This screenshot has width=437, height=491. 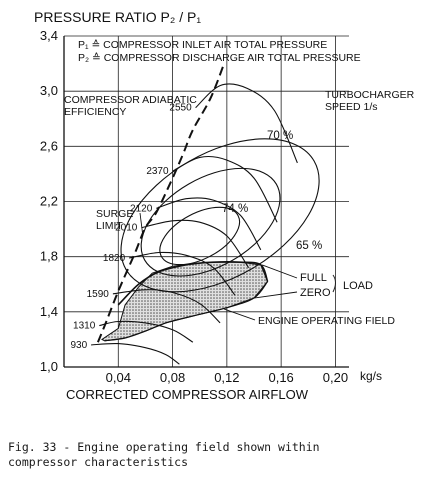 I want to click on zero-load-leader, so click(x=275, y=295).